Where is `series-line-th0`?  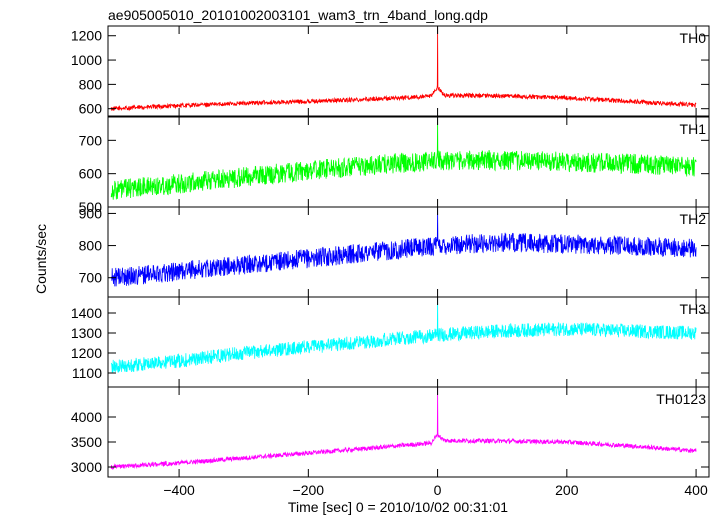
series-line-th0 is located at coordinates (403, 69).